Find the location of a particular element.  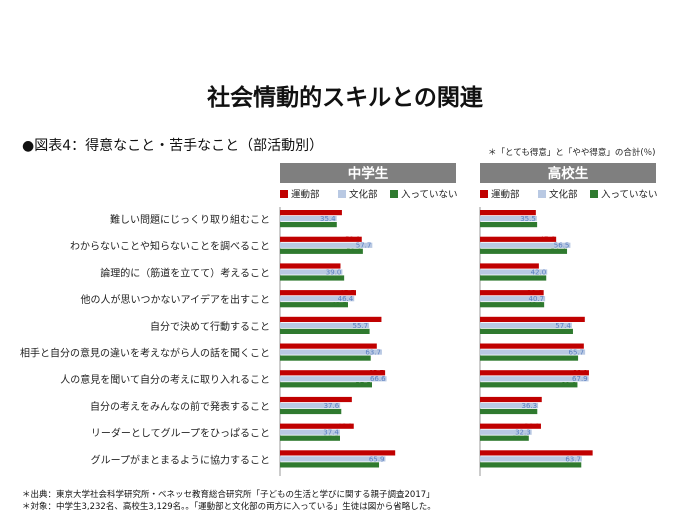

data-label: 68.1 is located at coordinates (580, 373).